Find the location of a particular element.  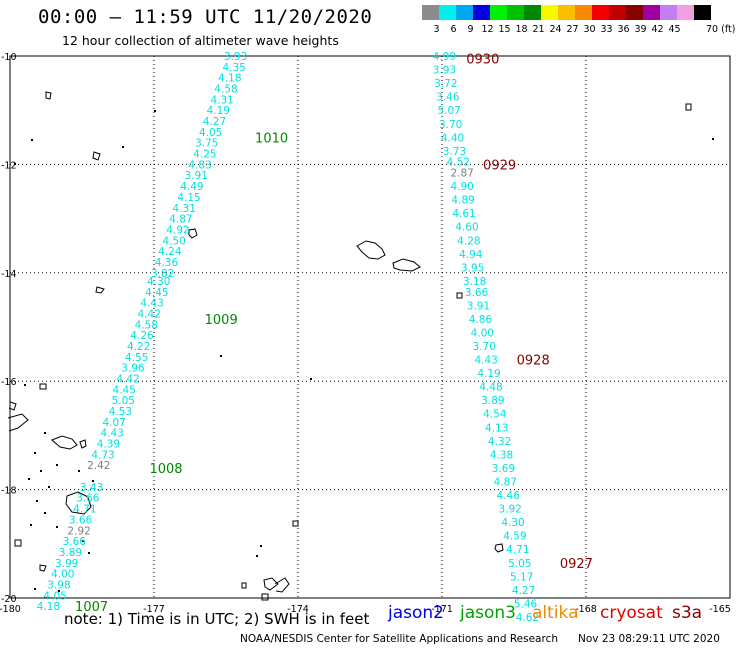

color-swatch-label: 27 is located at coordinates (572, 29).